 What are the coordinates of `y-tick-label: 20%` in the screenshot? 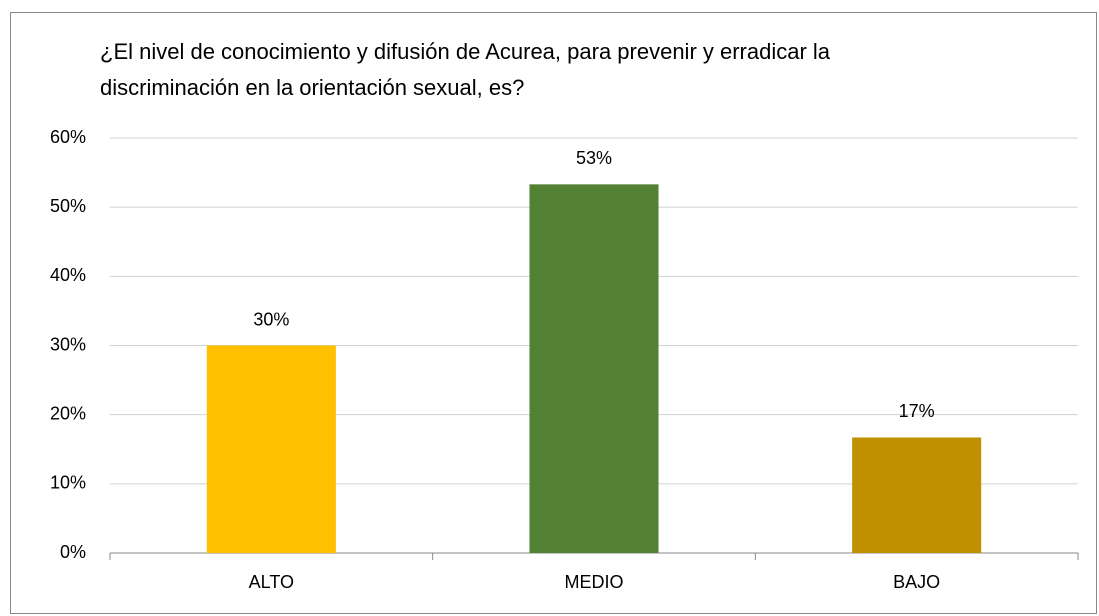 It's located at (68, 413).